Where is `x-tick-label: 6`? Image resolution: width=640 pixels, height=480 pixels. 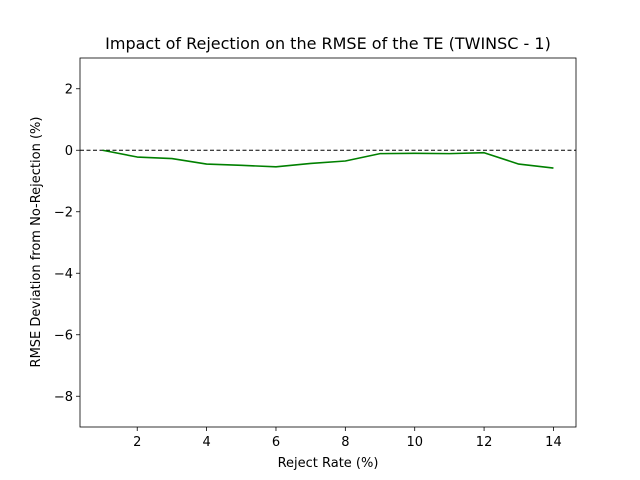
x-tick-label: 6 is located at coordinates (276, 442).